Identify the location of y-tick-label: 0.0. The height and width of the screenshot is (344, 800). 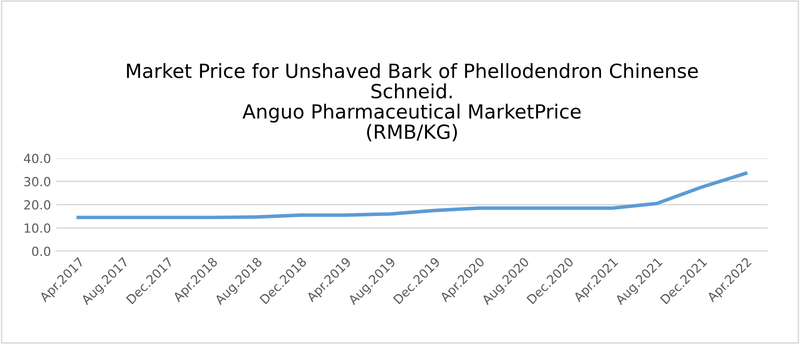
(41, 251).